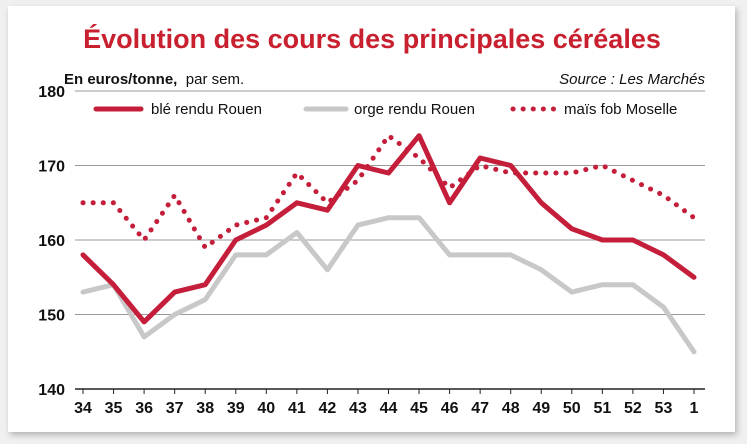 The image size is (747, 444). Describe the element at coordinates (83, 408) in the screenshot. I see `x-tick-34: 34` at that location.